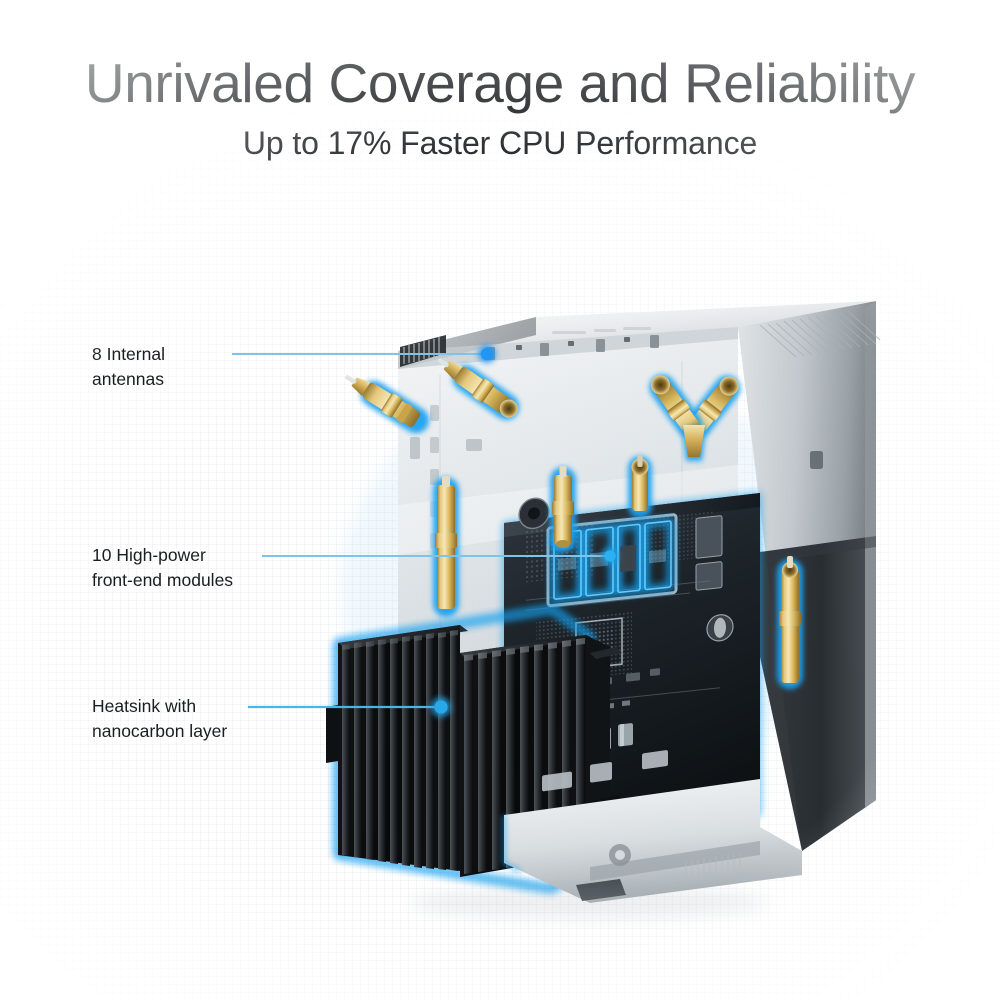  I want to click on callout-antennas-line2: antennas, so click(128, 378).